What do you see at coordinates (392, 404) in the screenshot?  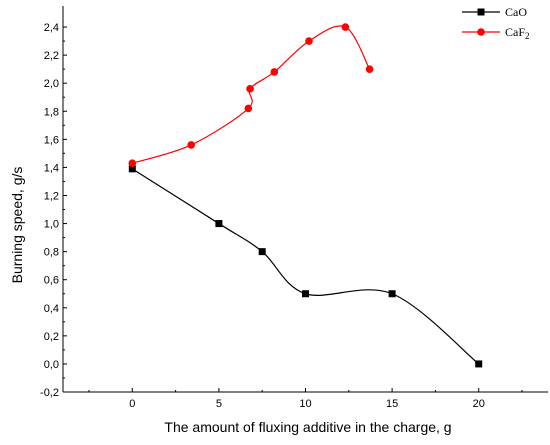 I see `x-tick-label: 15` at bounding box center [392, 404].